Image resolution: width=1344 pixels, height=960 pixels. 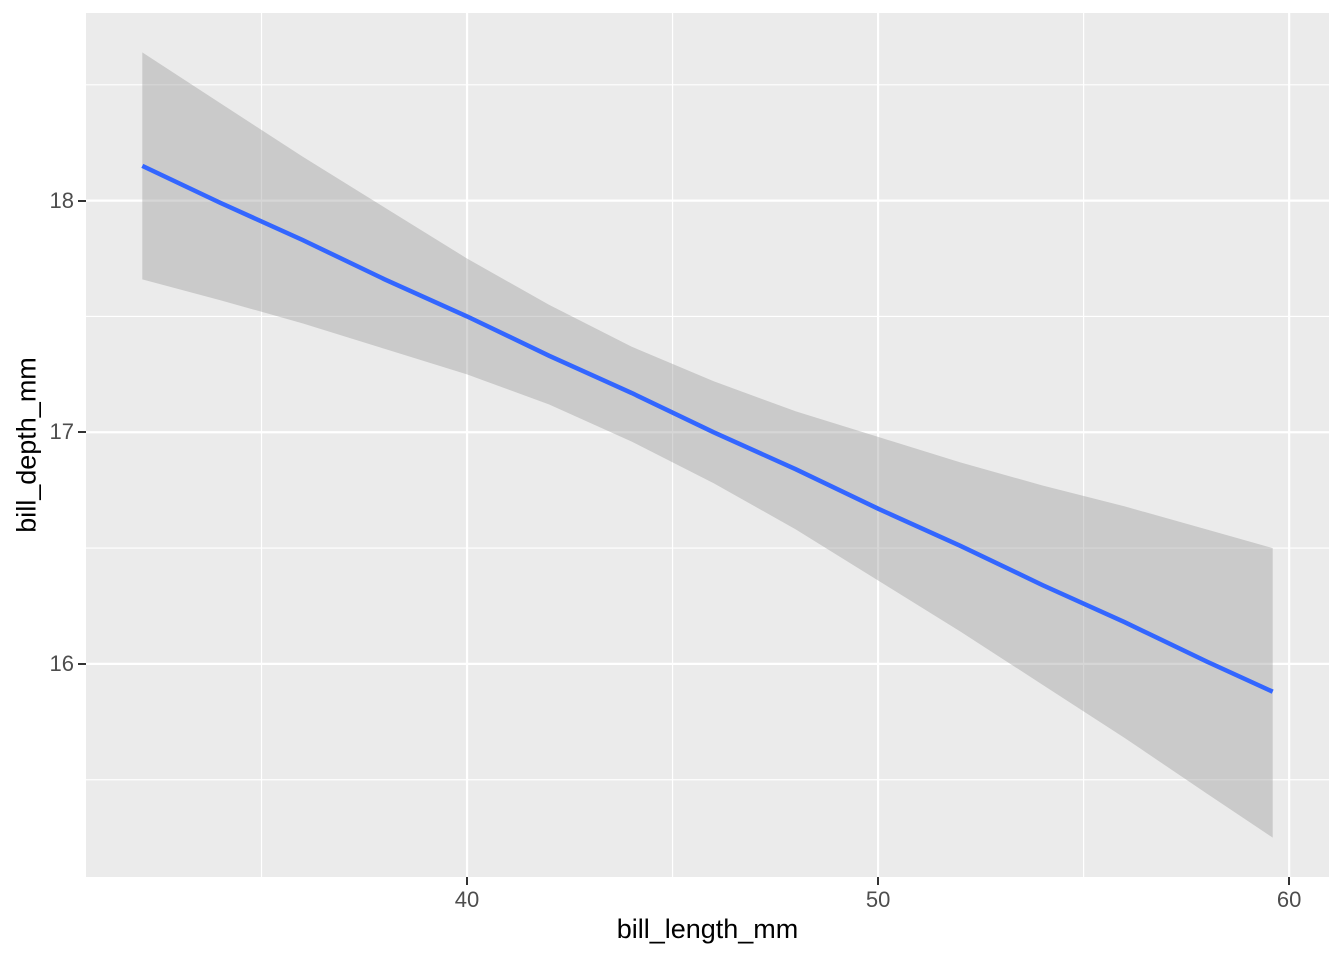 What do you see at coordinates (61, 200) in the screenshot?
I see `y-tick-label: 18` at bounding box center [61, 200].